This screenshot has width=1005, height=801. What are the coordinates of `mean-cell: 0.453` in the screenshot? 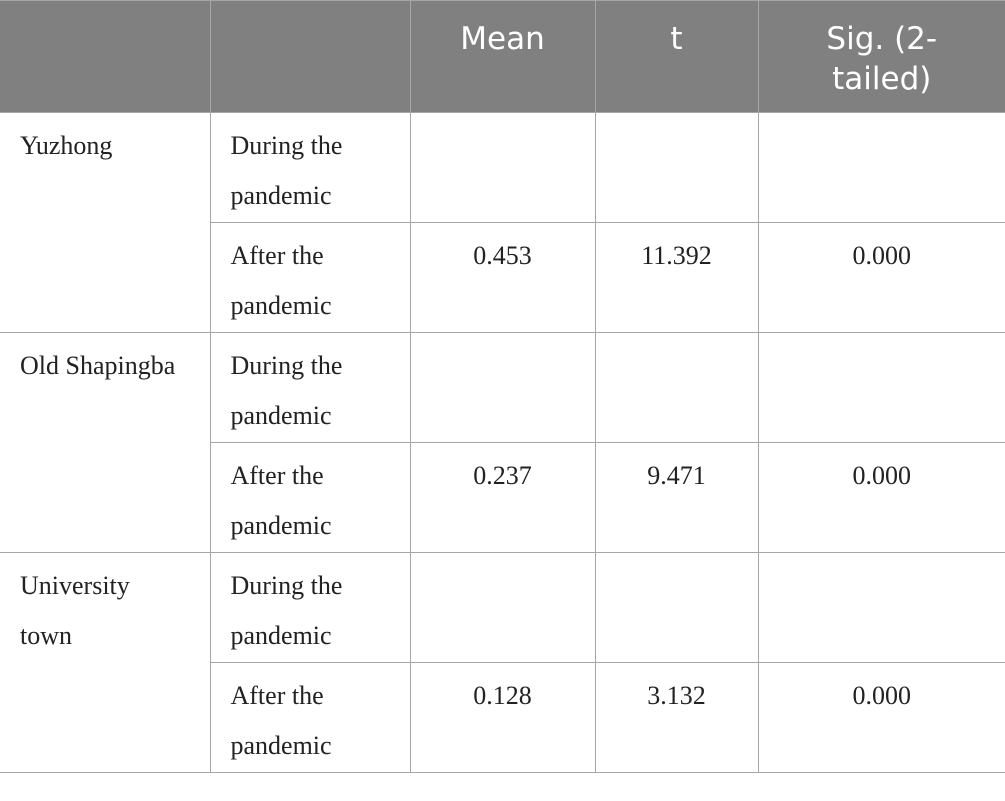 It's located at (502, 277).